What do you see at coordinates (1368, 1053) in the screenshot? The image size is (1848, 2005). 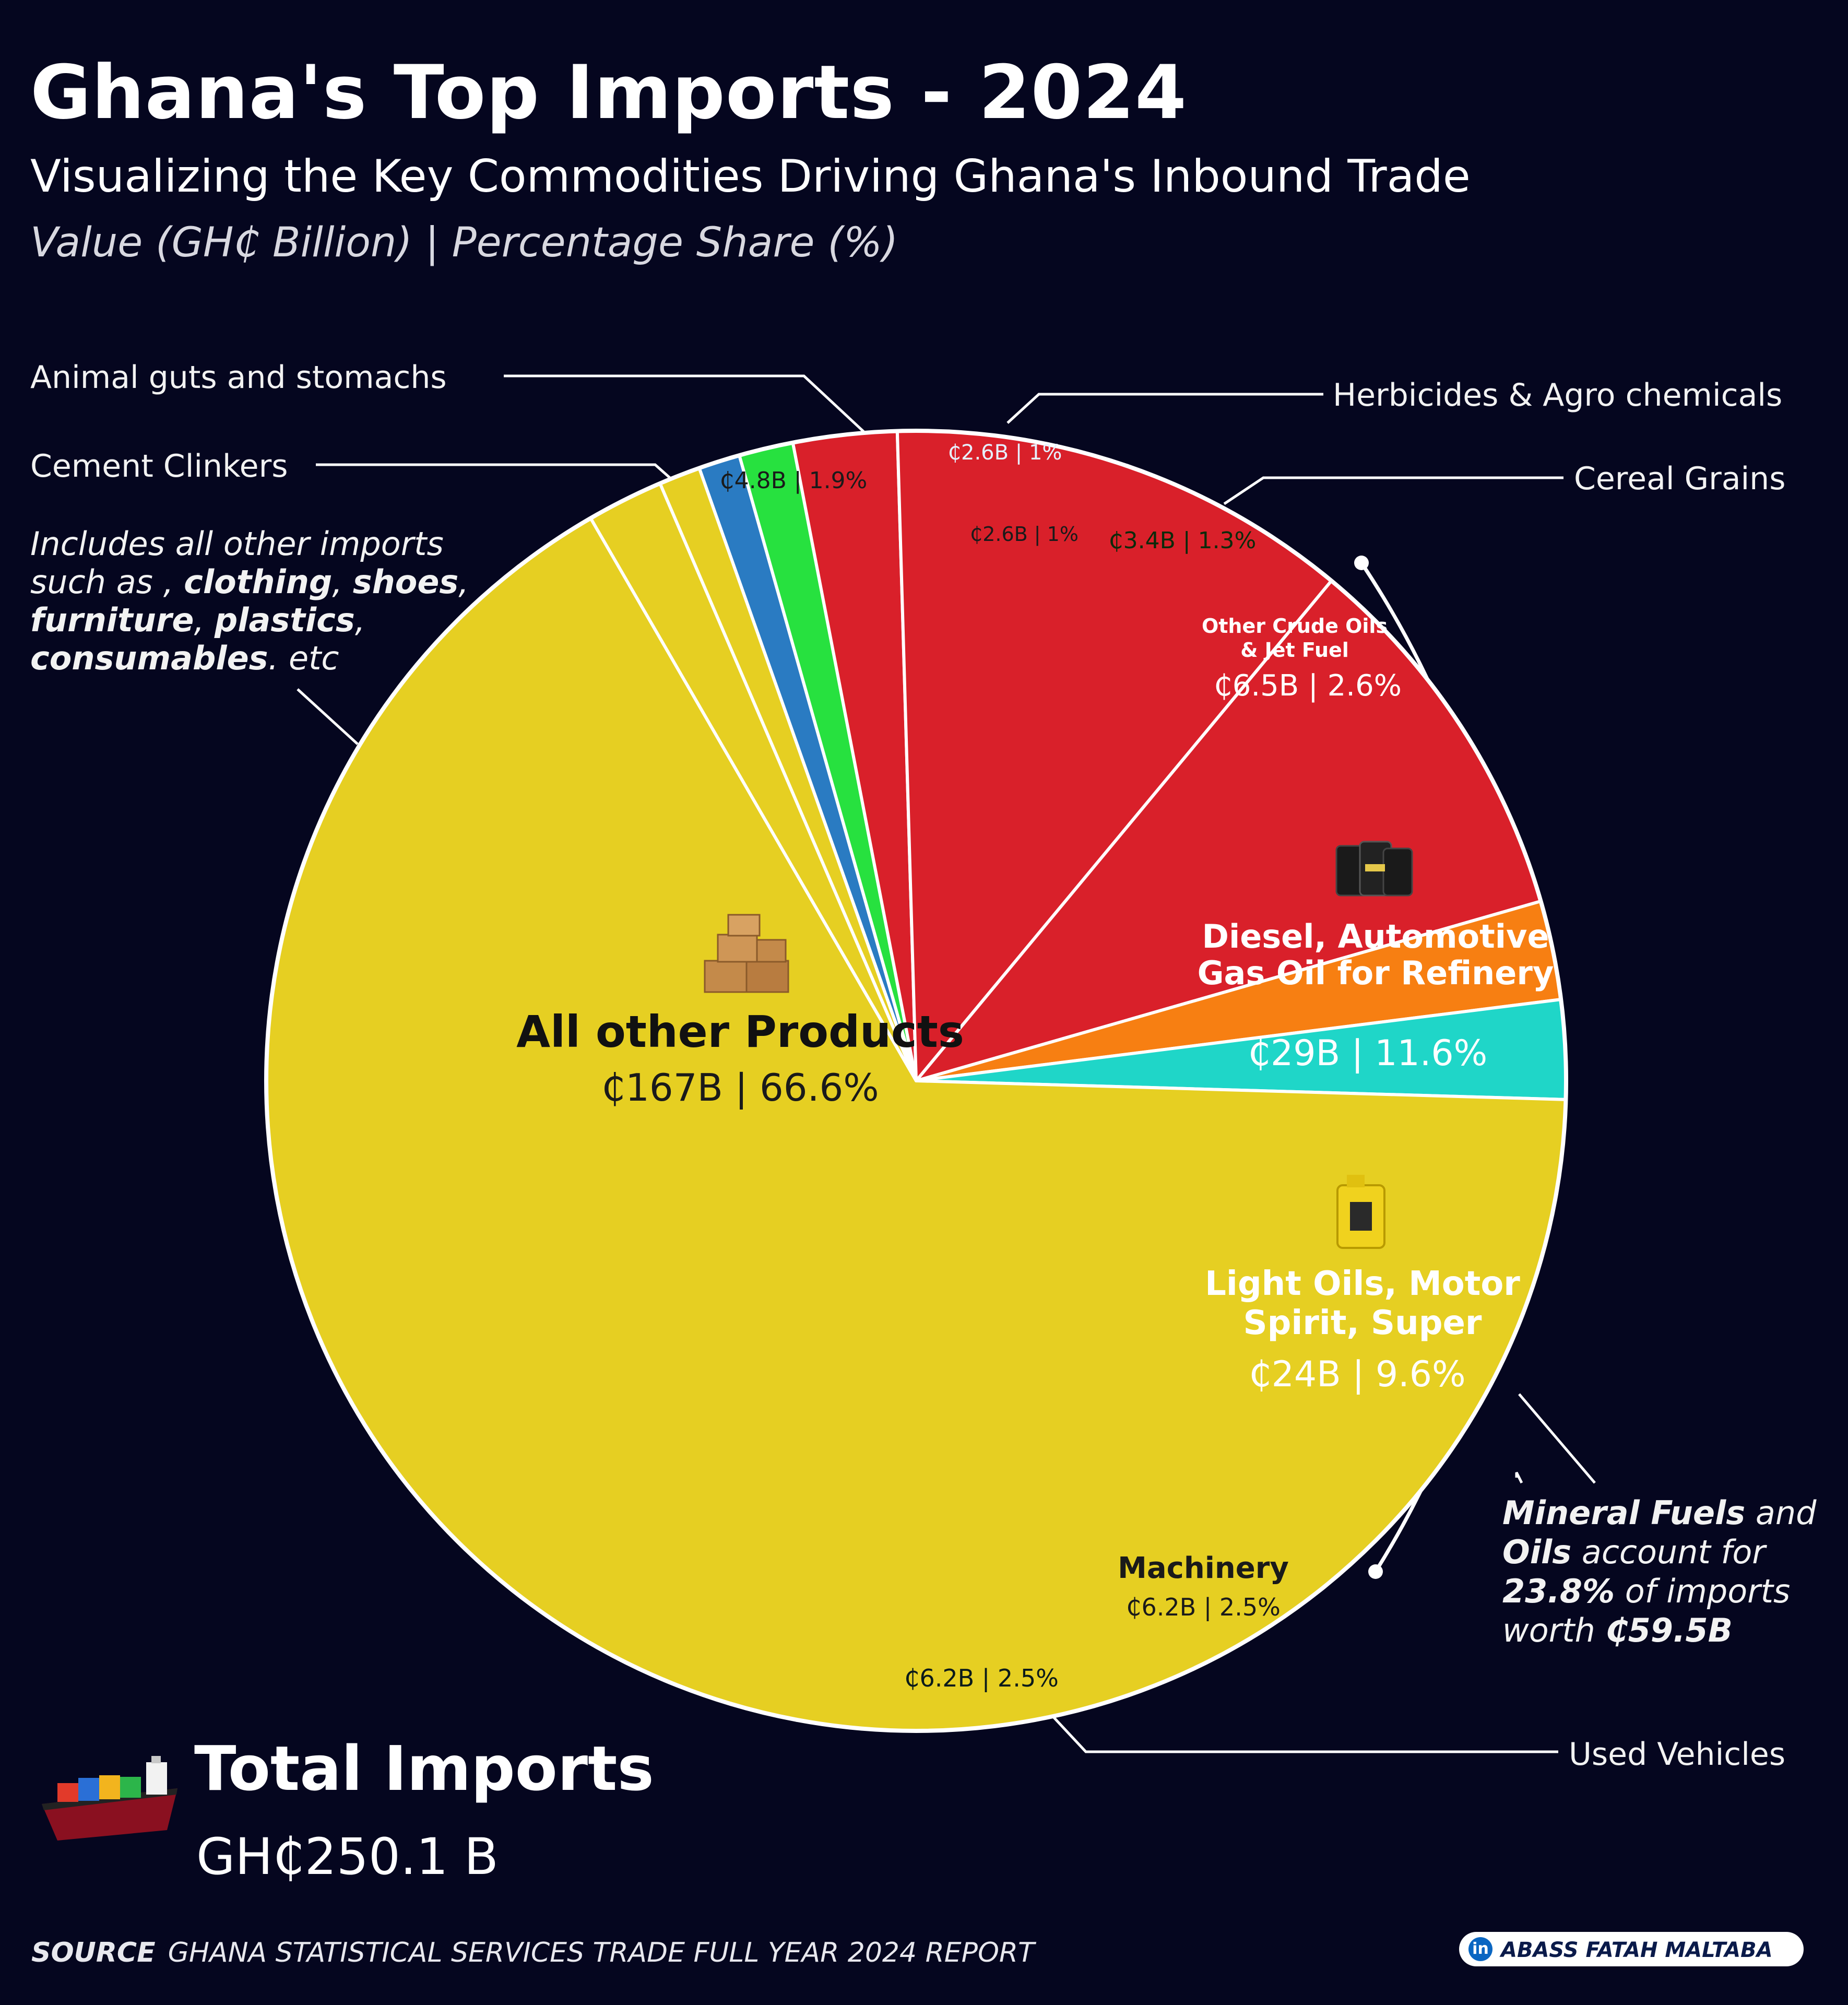 I see `diesel-value: ₵29B | 11.6%` at bounding box center [1368, 1053].